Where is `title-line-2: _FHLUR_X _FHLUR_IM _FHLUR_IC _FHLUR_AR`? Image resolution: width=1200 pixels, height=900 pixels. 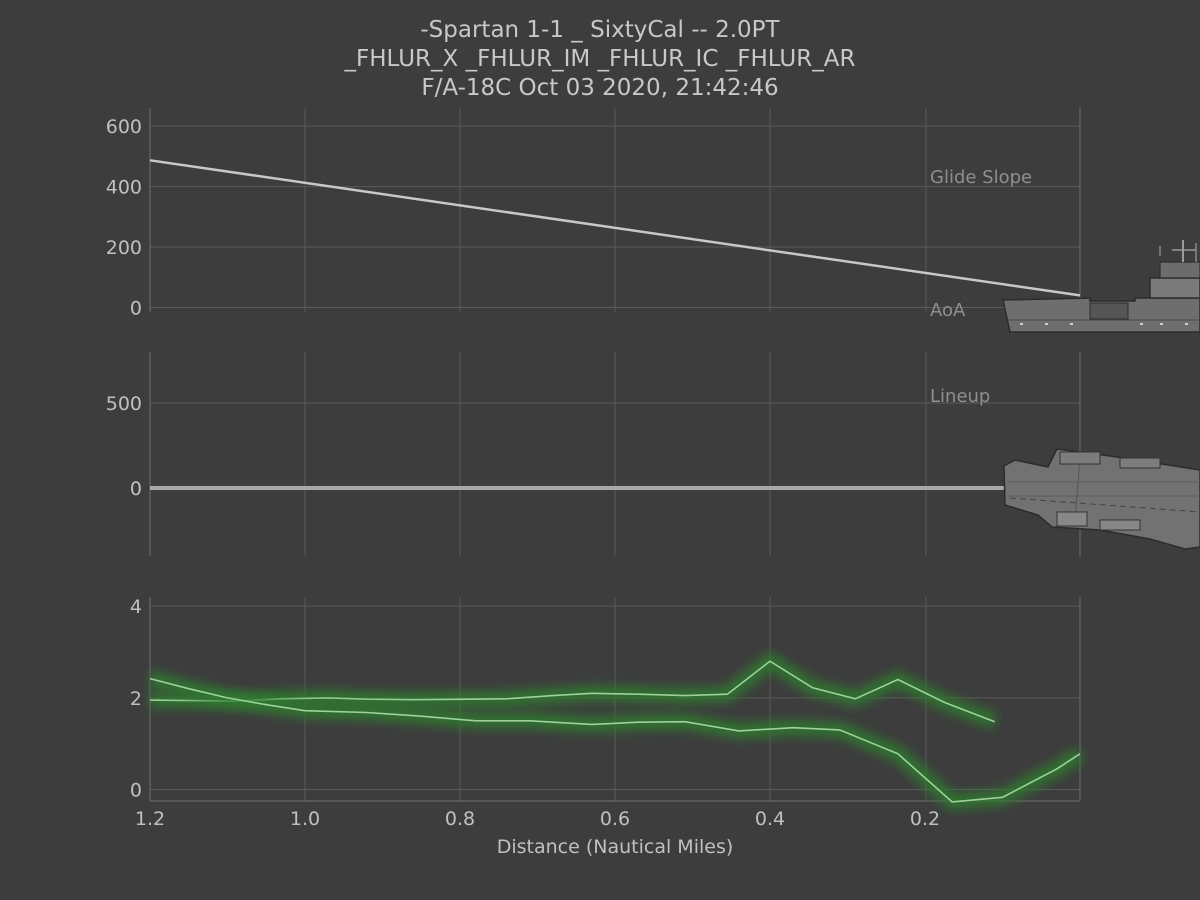
title-line-2: _FHLUR_X _FHLUR_IM _FHLUR_IC _FHLUR_AR is located at coordinates (600, 59).